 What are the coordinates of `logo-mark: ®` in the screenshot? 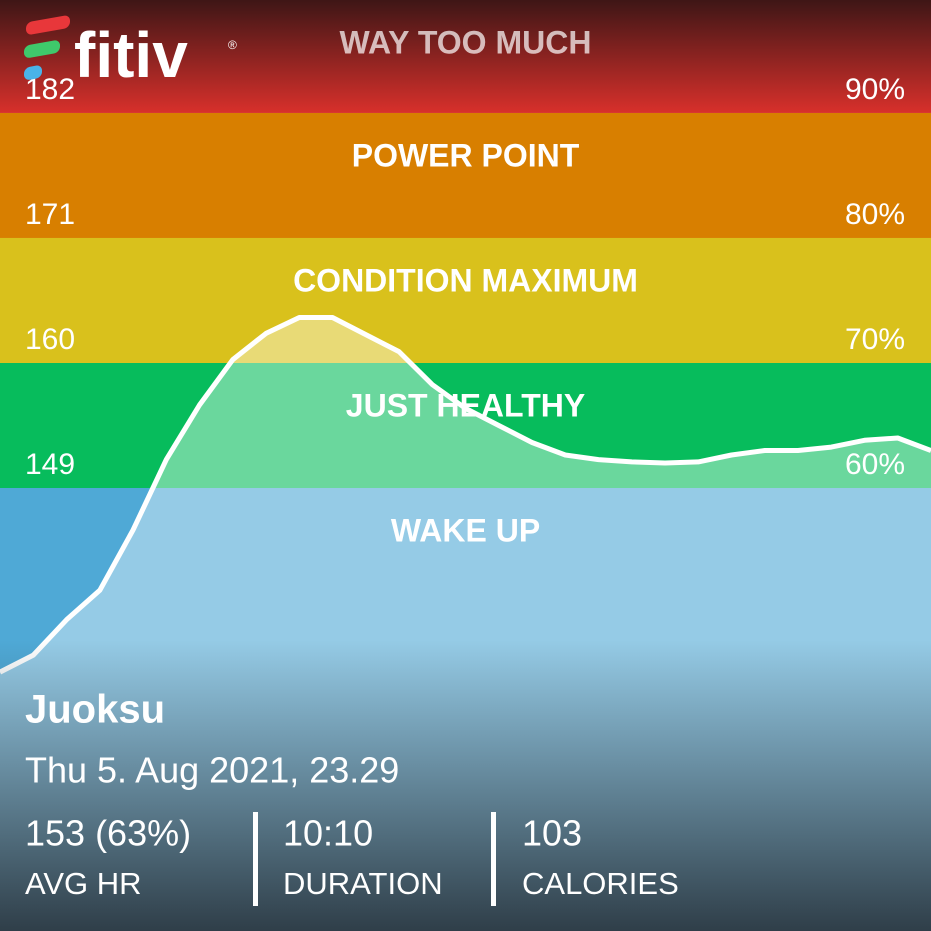 It's located at (232, 45).